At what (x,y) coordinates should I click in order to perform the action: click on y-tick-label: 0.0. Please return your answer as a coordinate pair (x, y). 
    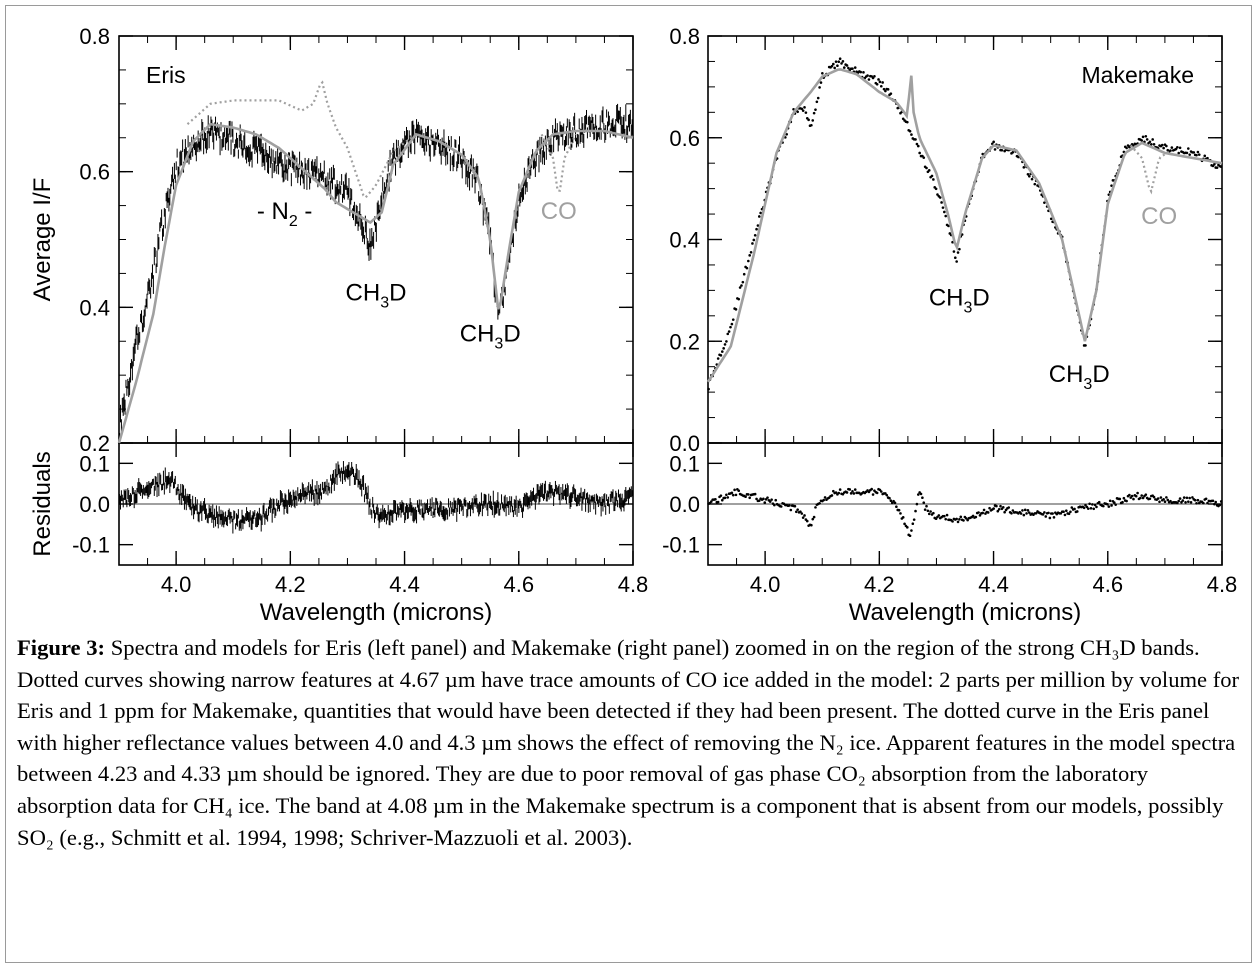
    Looking at the image, I should click on (684, 443).